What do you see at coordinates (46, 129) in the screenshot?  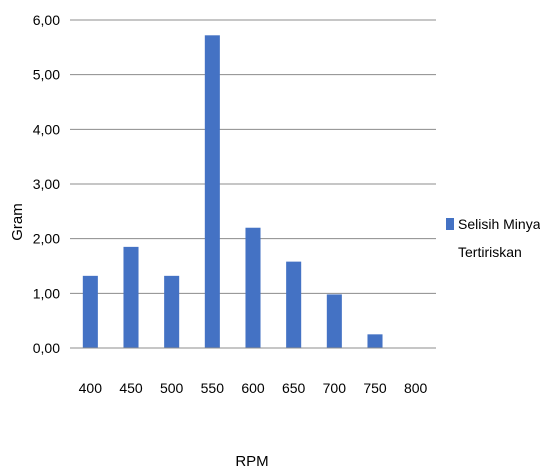 I see `y-tick-label: 4,00` at bounding box center [46, 129].